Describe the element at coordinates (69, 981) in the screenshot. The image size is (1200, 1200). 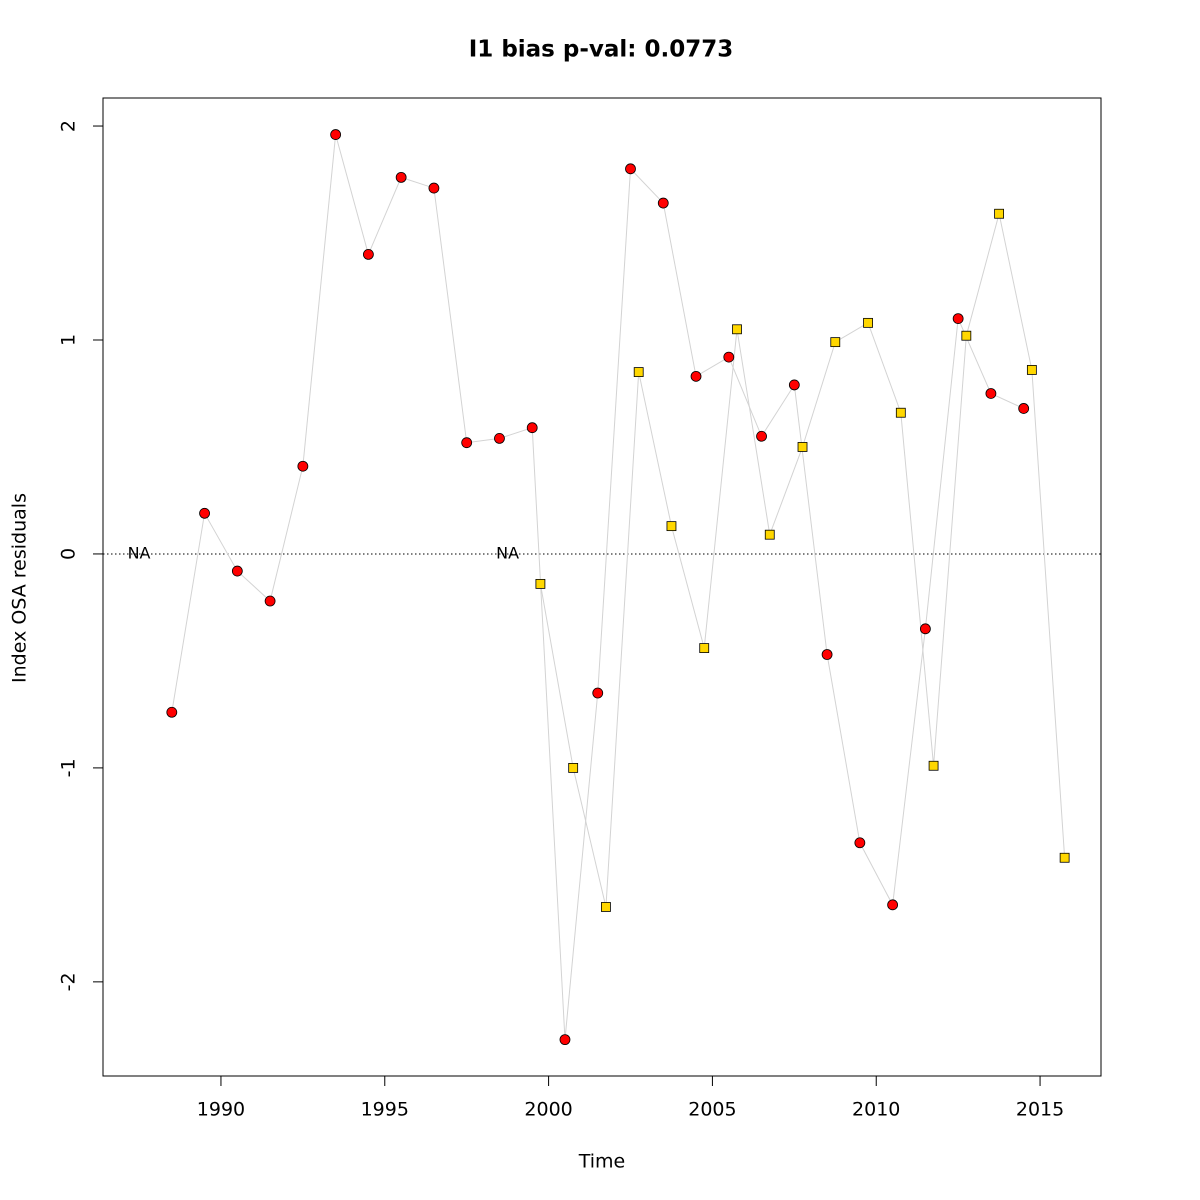
I see `y-tick-label: -2` at that location.